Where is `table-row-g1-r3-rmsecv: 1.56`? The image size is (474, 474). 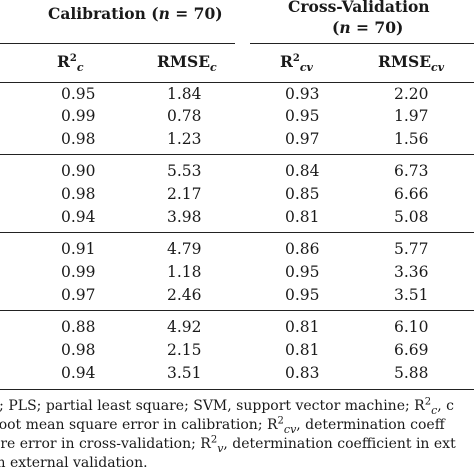
table-row-g1-r3-rmsecv: 1.56 is located at coordinates (411, 139).